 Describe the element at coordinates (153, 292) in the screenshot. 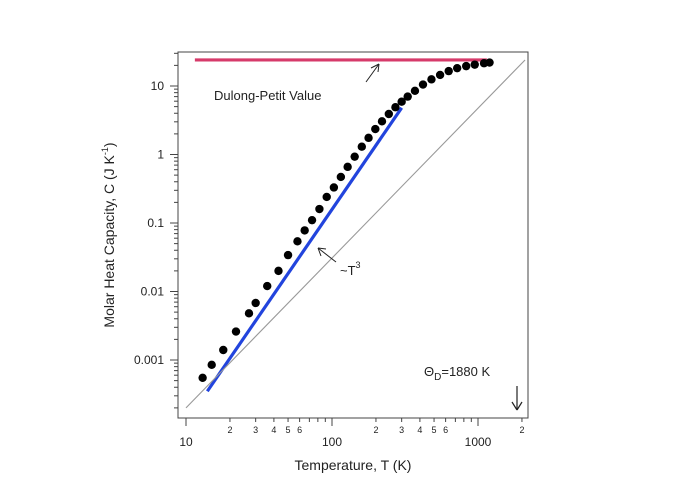

I see `y-tick-label: 0.01` at that location.